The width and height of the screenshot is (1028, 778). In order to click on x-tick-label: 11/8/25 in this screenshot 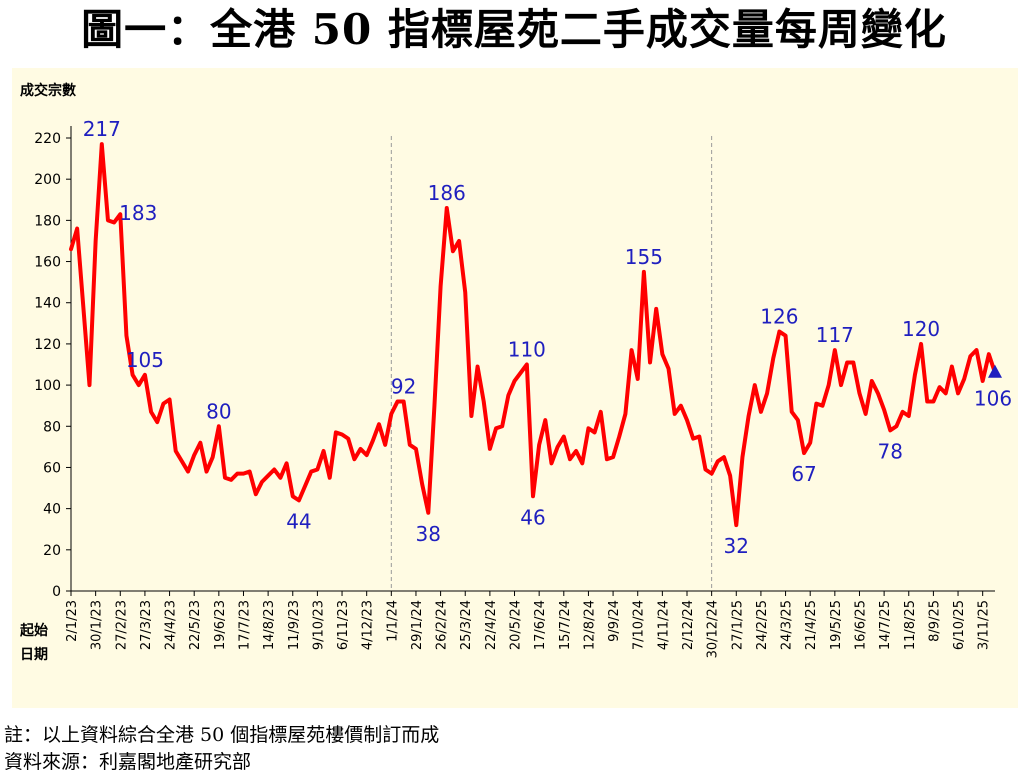, I will do `click(910, 625)`.